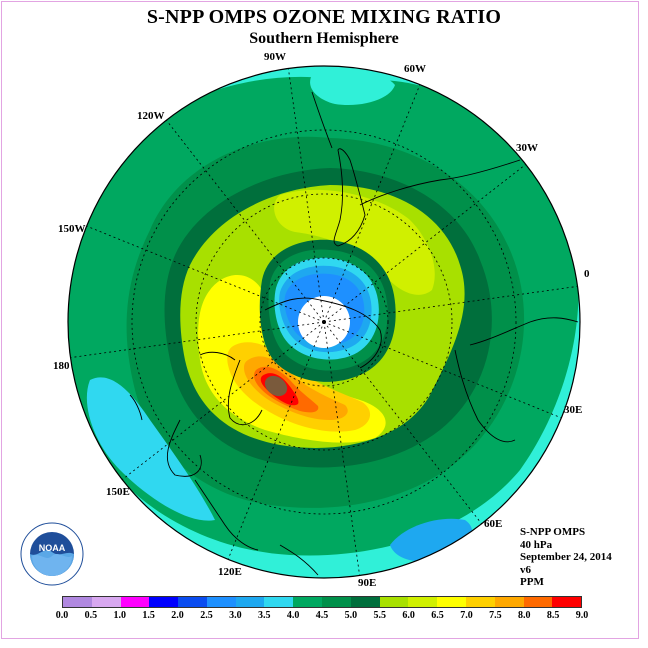 The height and width of the screenshot is (648, 648). Describe the element at coordinates (415, 69) in the screenshot. I see `lon-label-60w: 60W` at that location.